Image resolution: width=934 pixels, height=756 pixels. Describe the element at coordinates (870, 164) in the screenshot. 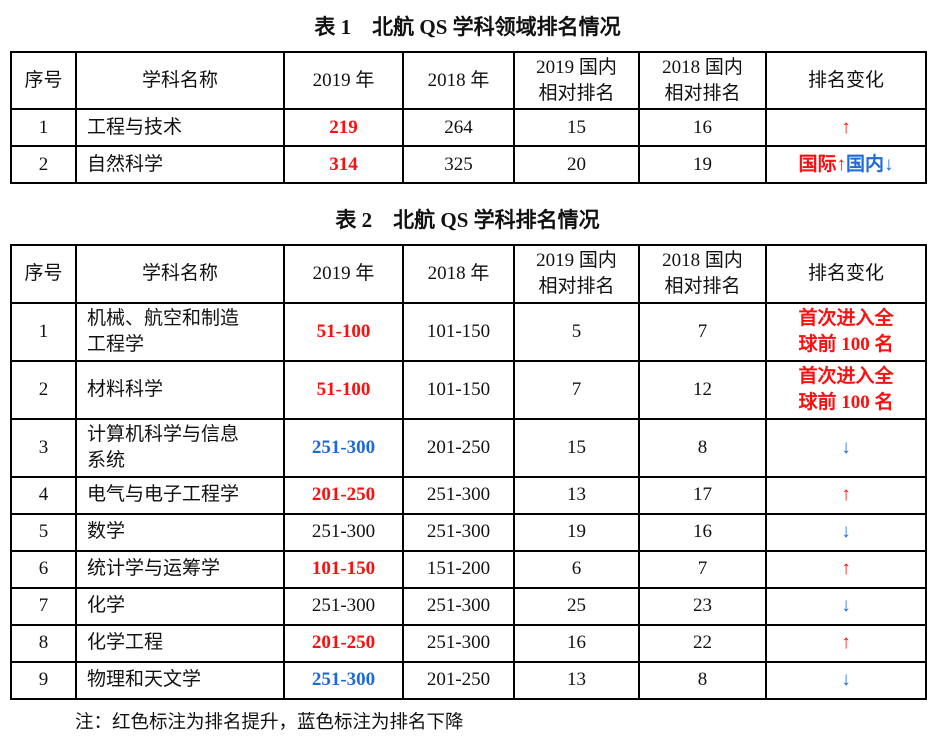

I see `change-domestic-down: 国内↓` at that location.